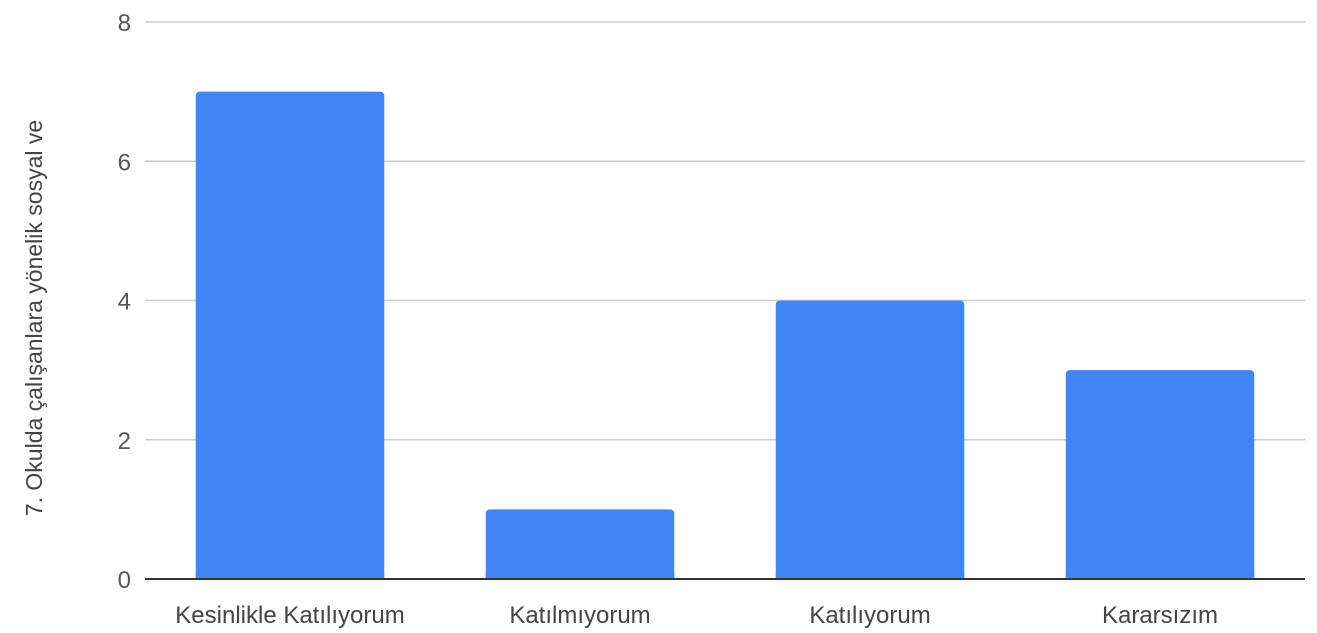 The height and width of the screenshot is (633, 1317). What do you see at coordinates (124, 23) in the screenshot?
I see `y-tick-label: 8` at bounding box center [124, 23].